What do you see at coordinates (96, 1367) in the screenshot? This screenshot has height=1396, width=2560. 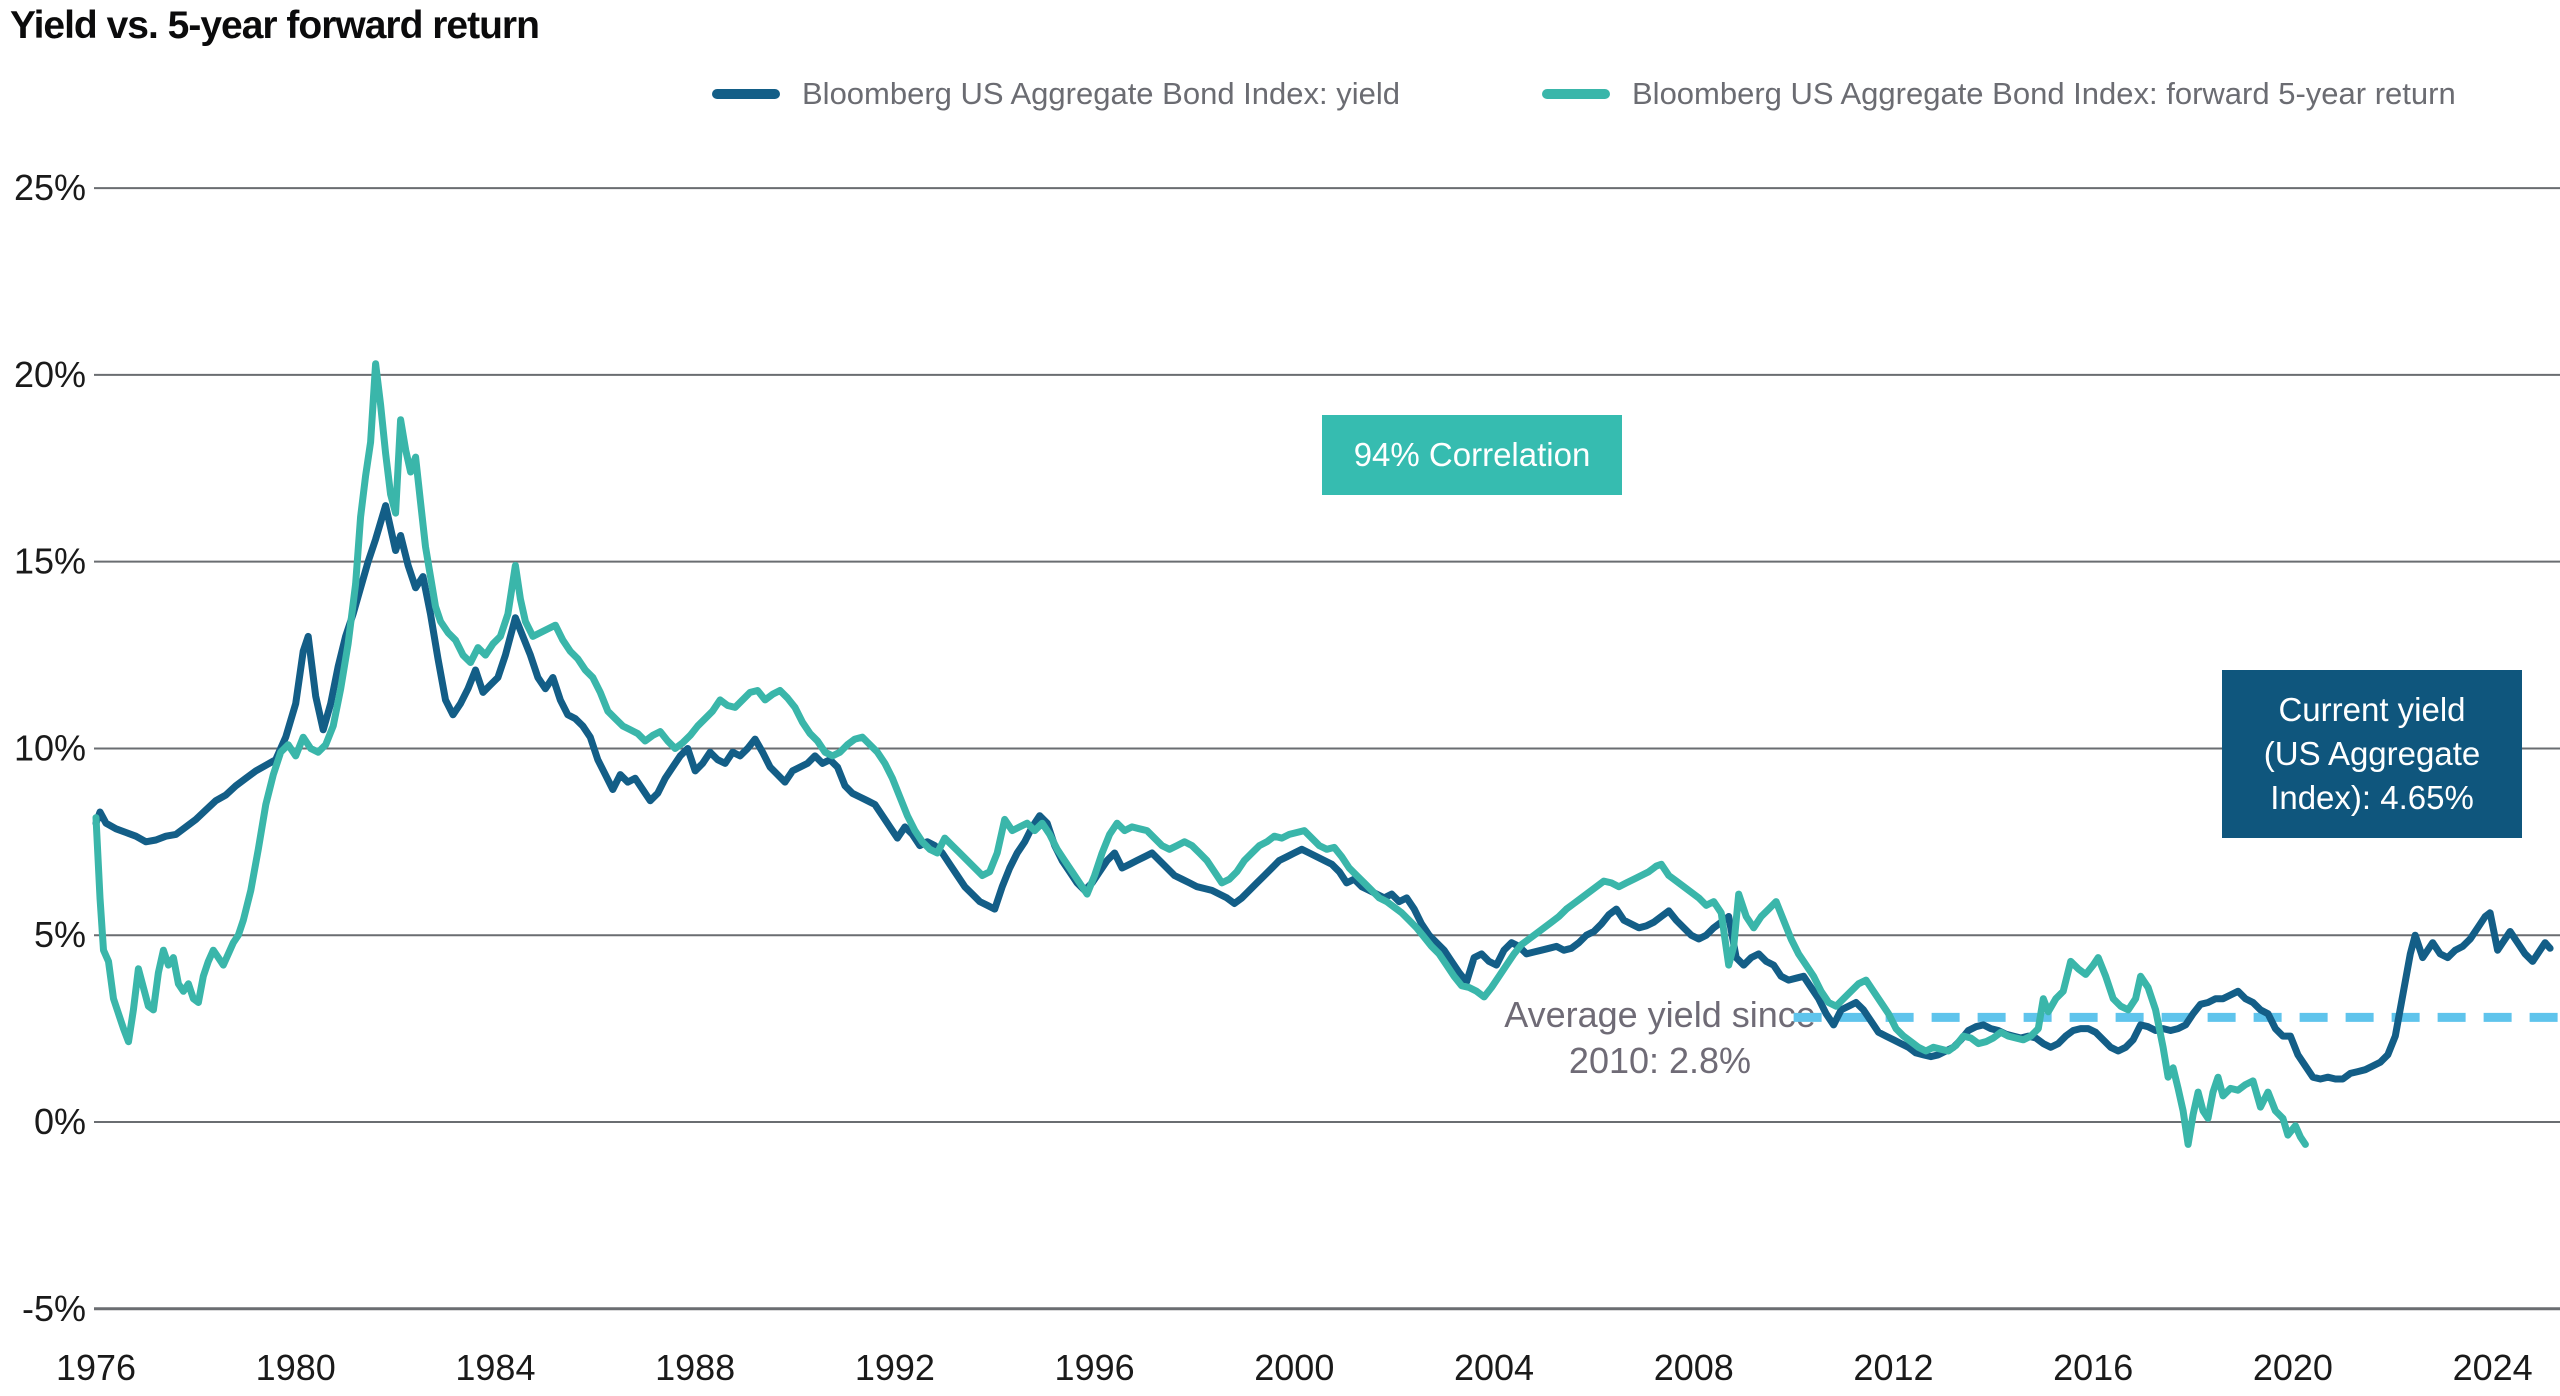 I see `x-tick-label: 1976` at bounding box center [96, 1367].